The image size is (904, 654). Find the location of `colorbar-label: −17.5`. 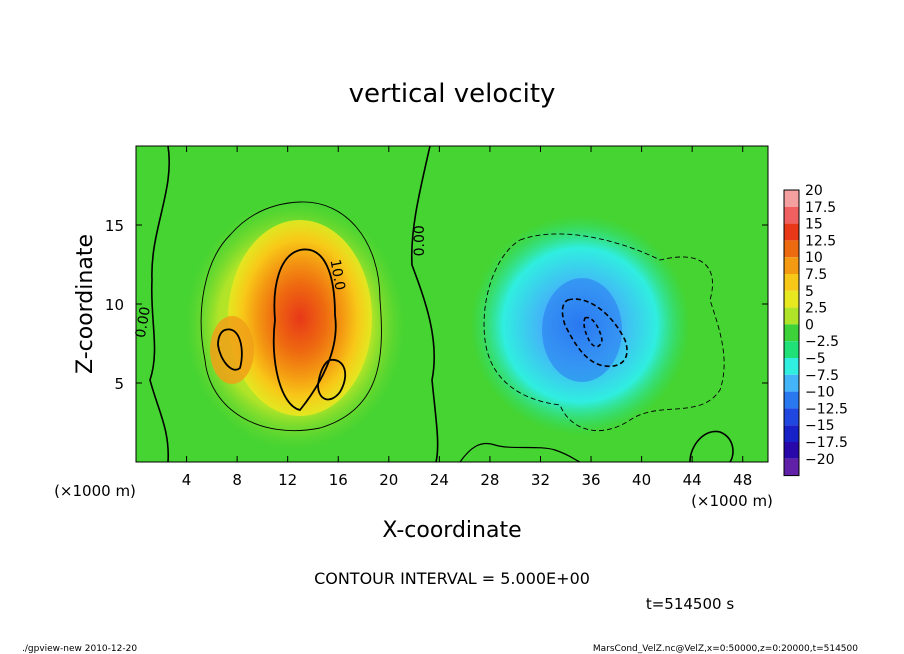

colorbar-label: −17.5 is located at coordinates (826, 443).